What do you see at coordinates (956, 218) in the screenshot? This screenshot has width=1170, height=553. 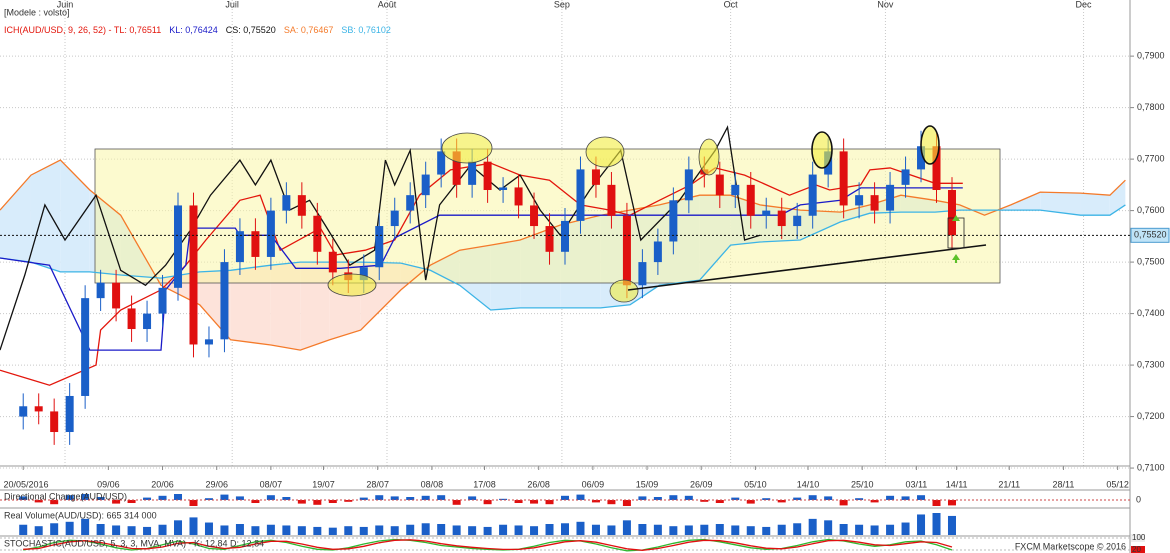 I see `up-arrow` at bounding box center [956, 218].